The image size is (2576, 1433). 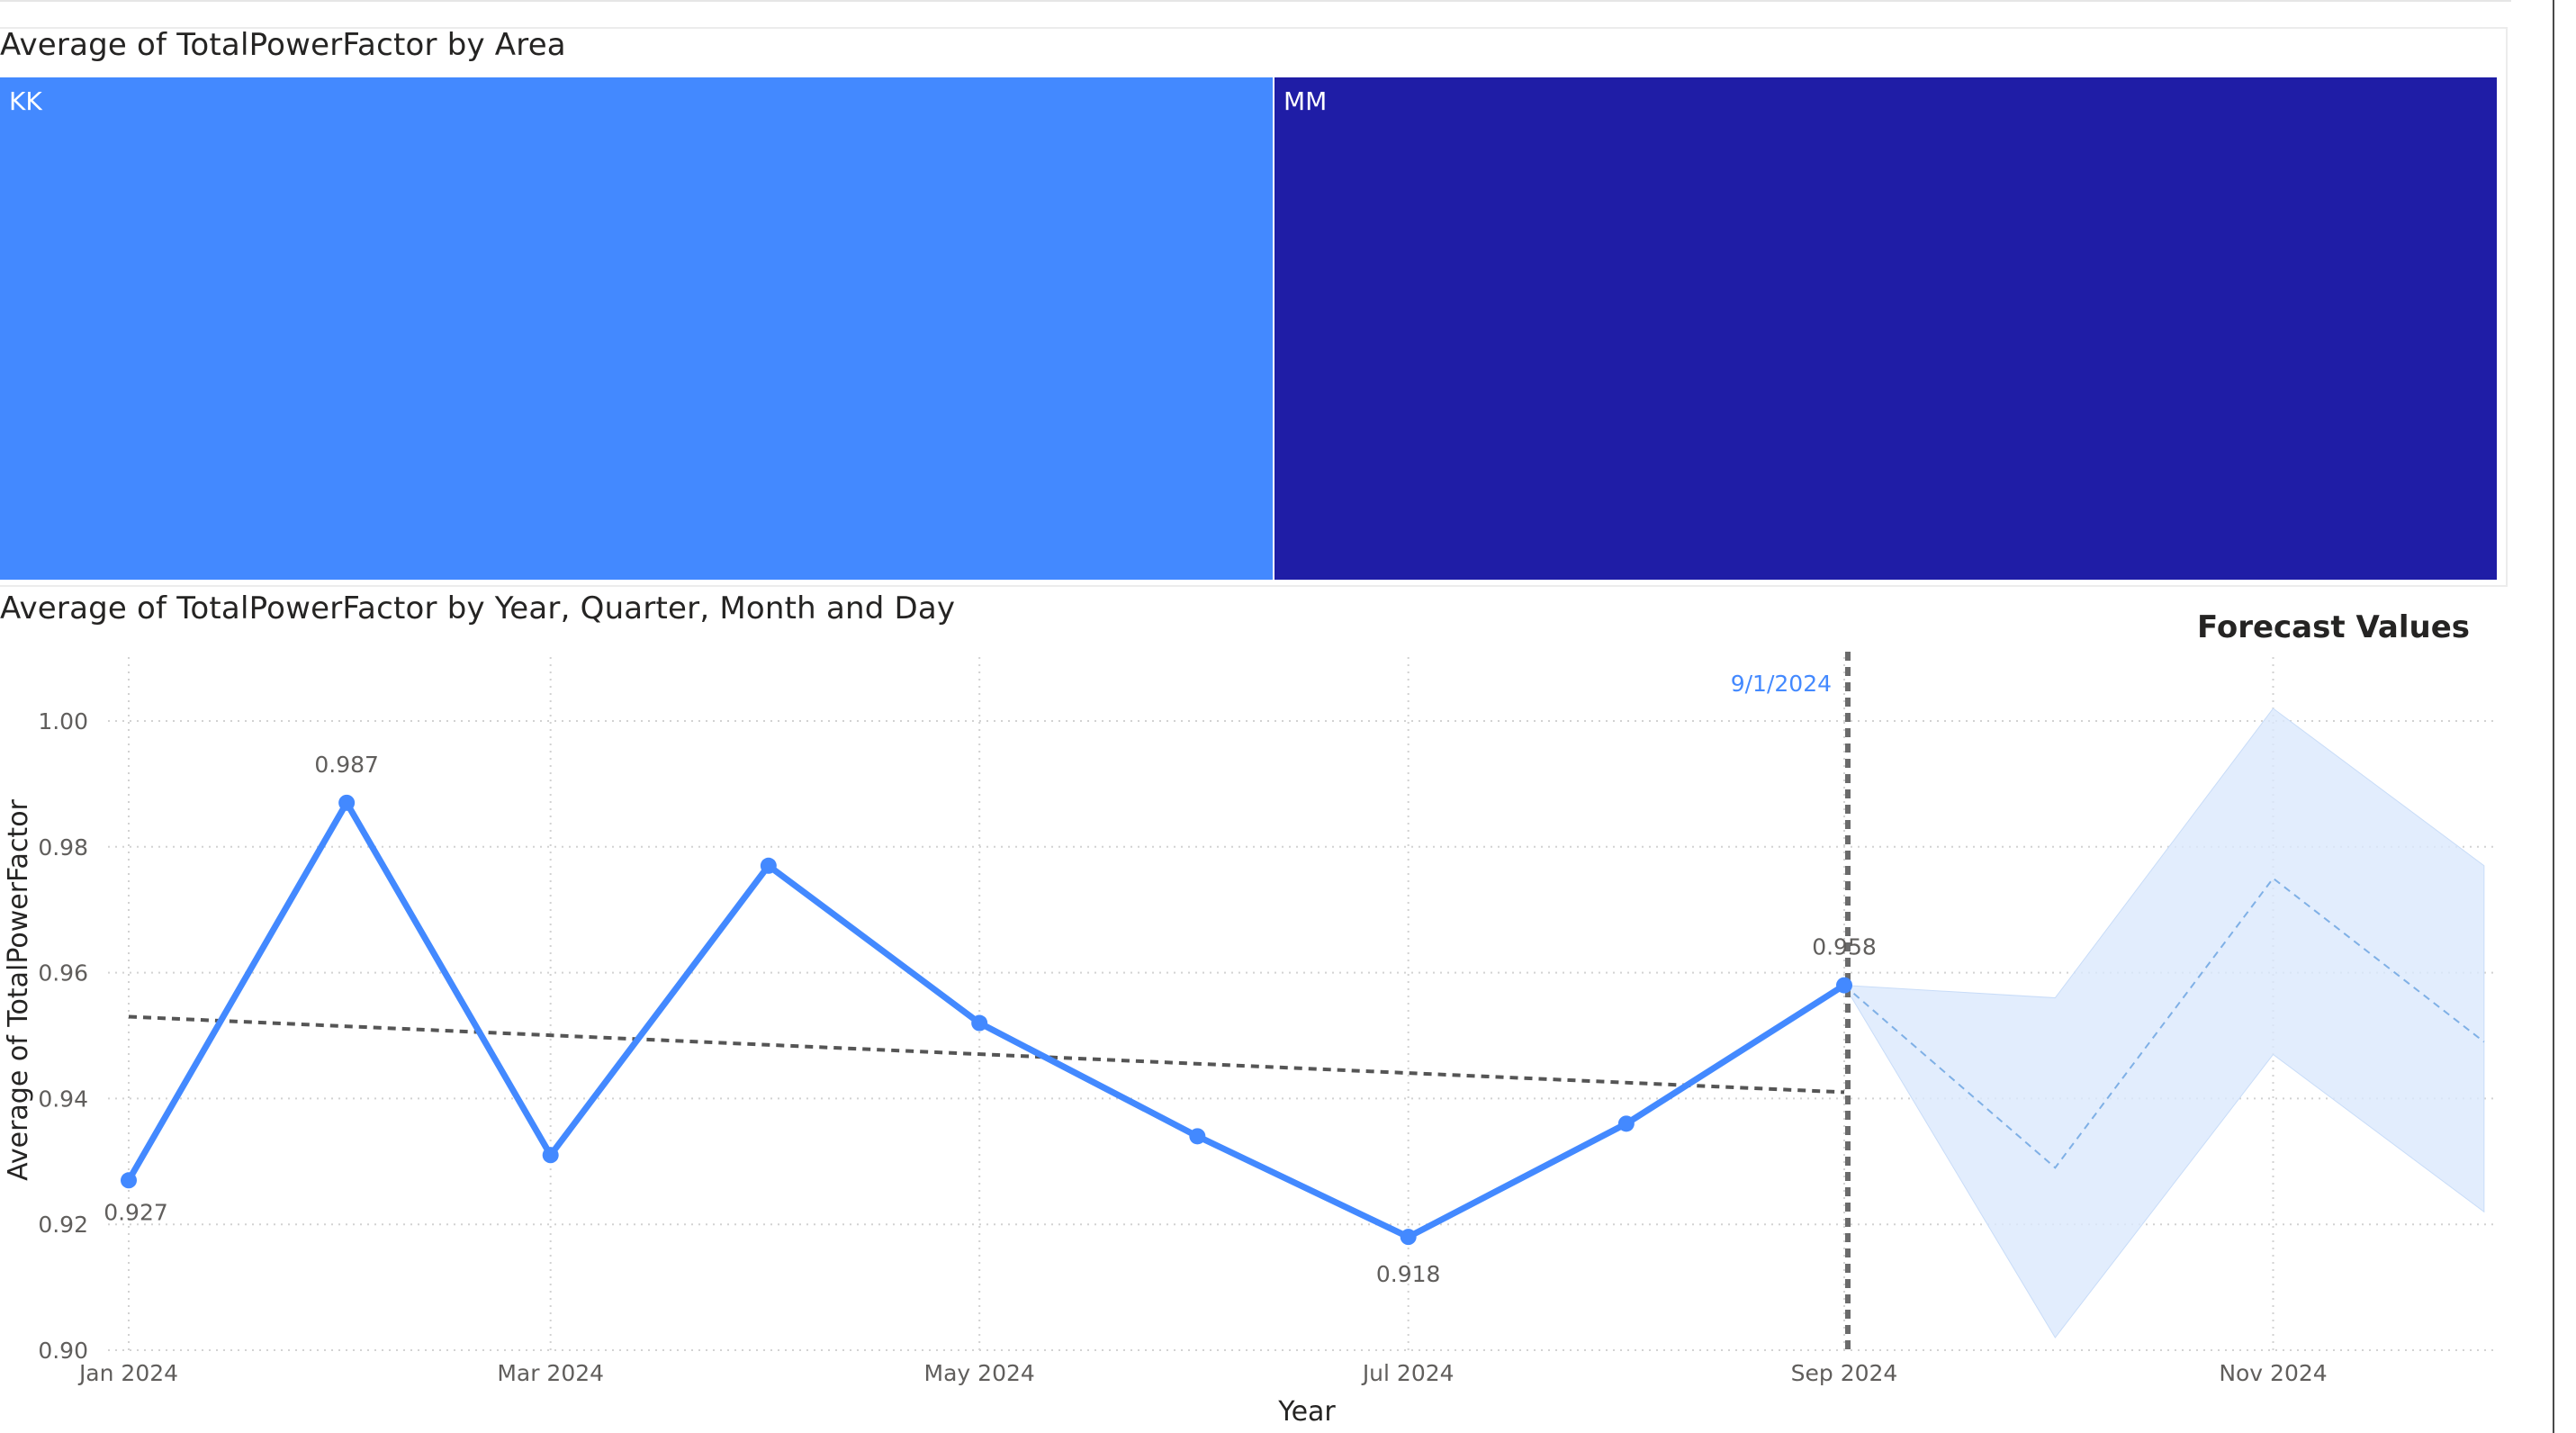 What do you see at coordinates (63, 974) in the screenshot?
I see `y-tick-label: 0.96` at bounding box center [63, 974].